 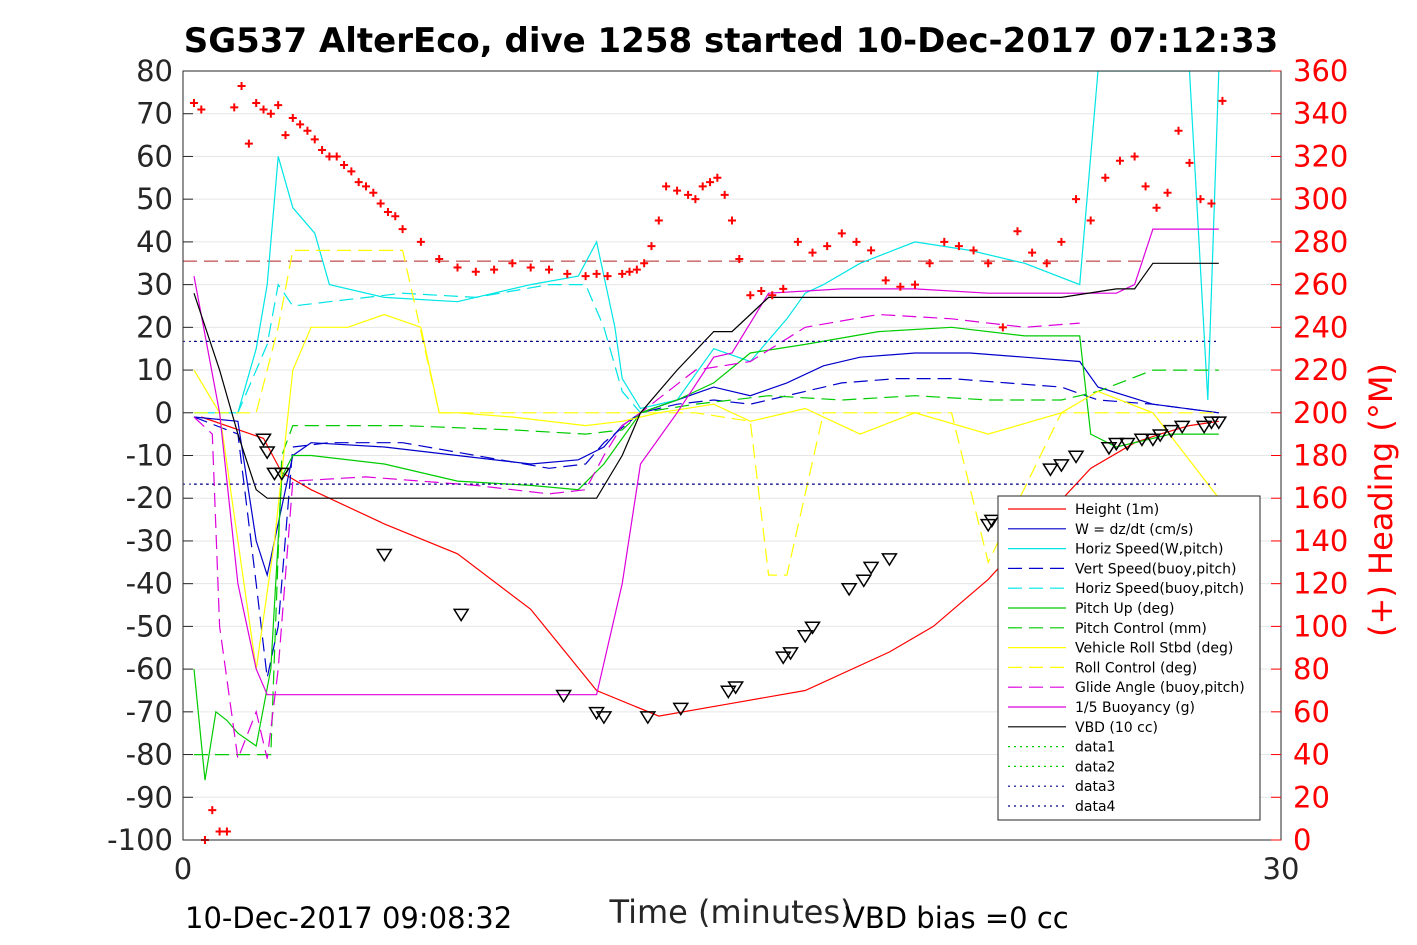 What do you see at coordinates (154, 242) in the screenshot?
I see `left-tick-label: 40` at bounding box center [154, 242].